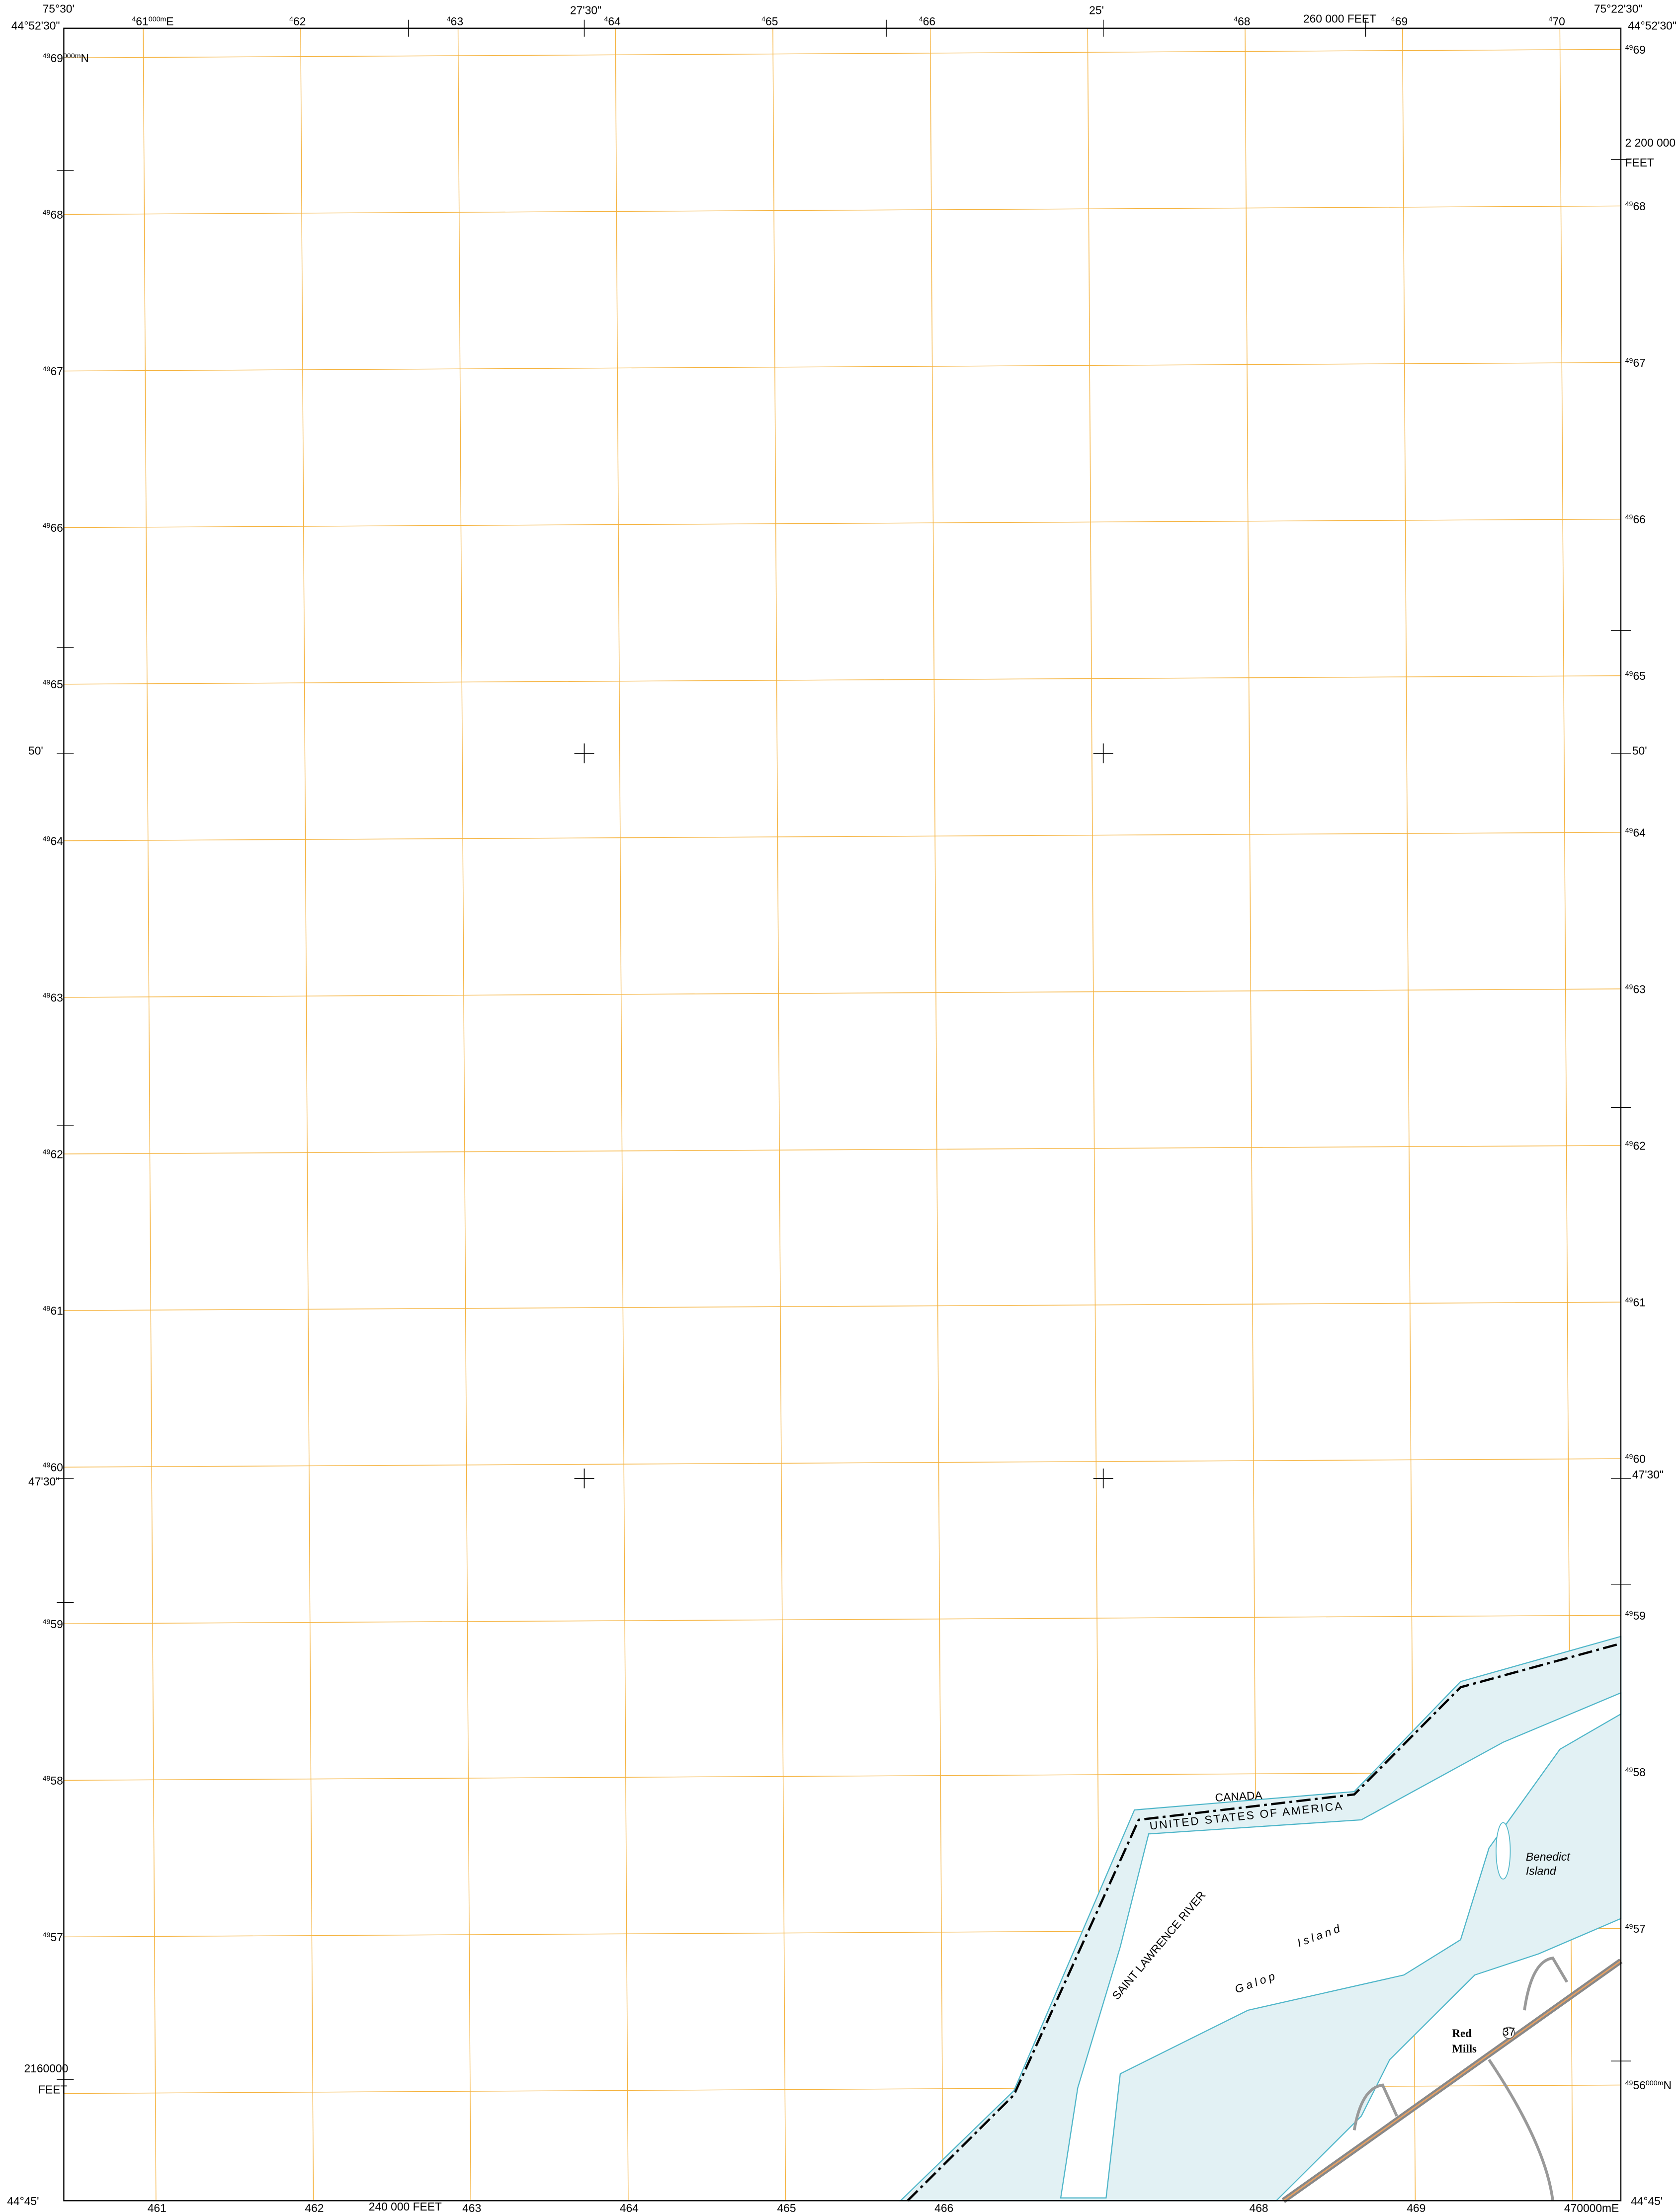 This screenshot has width=1679, height=2212. What do you see at coordinates (1417, 2207) in the screenshot?
I see `grid-label-bottom: 469` at bounding box center [1417, 2207].